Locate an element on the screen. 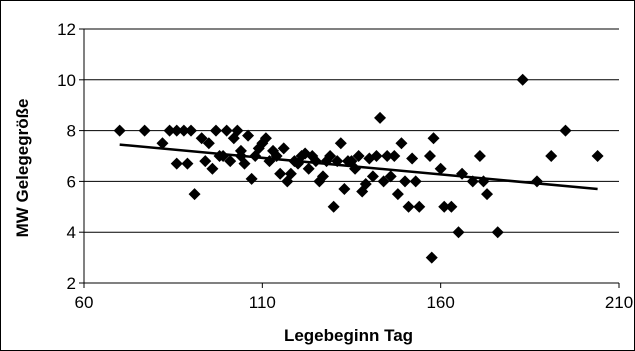  y-tick-label-10: 10 is located at coordinates (66, 80).